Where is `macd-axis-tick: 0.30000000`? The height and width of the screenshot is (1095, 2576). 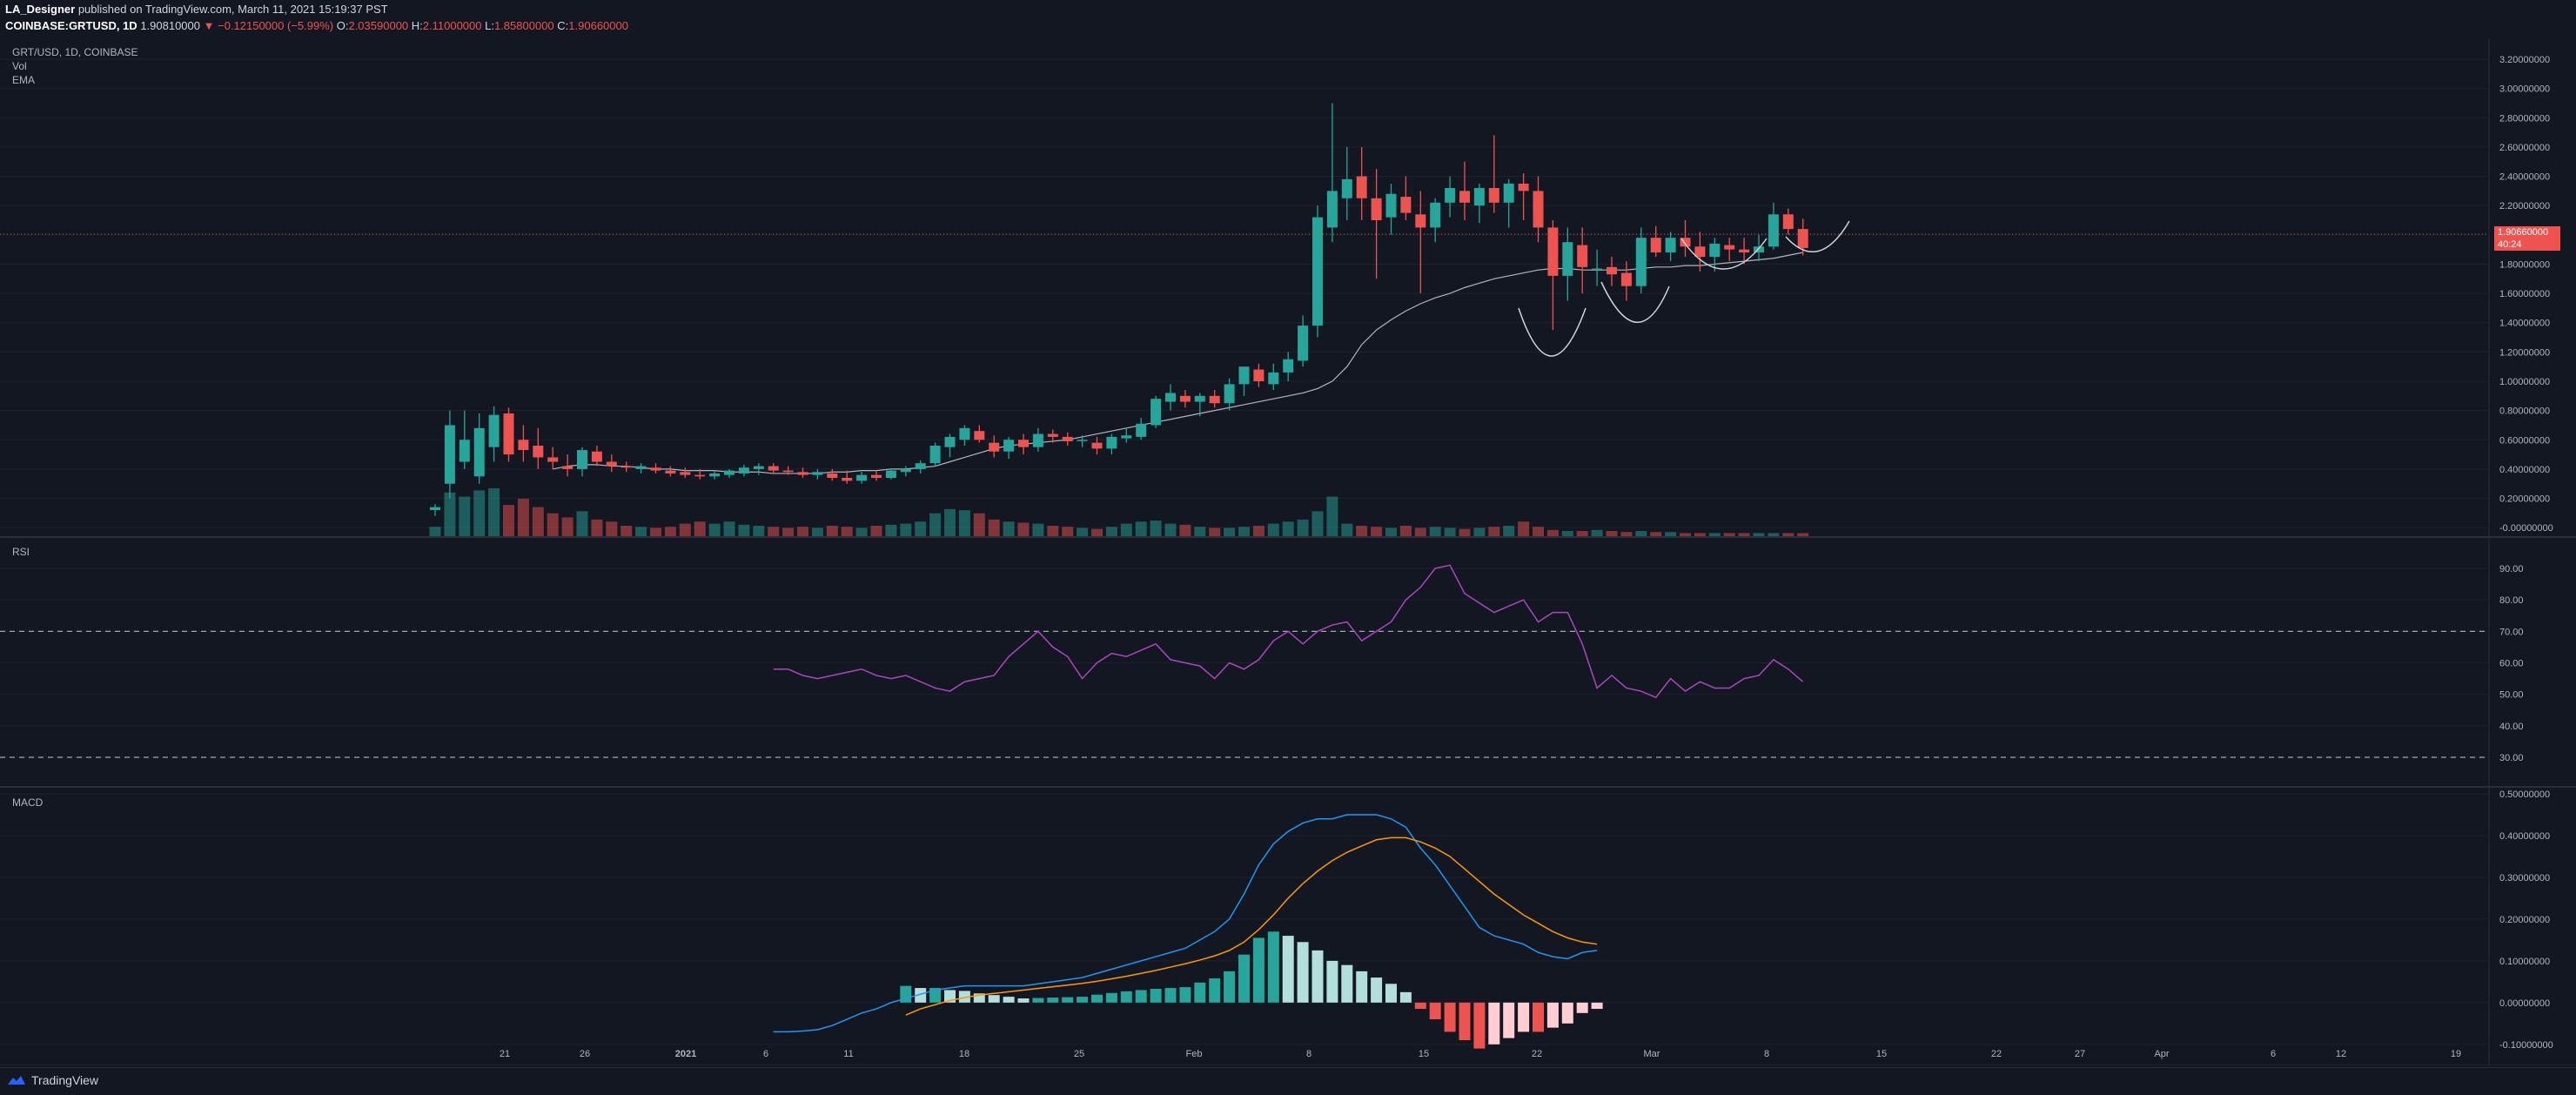
macd-axis-tick: 0.30000000 is located at coordinates (2524, 878).